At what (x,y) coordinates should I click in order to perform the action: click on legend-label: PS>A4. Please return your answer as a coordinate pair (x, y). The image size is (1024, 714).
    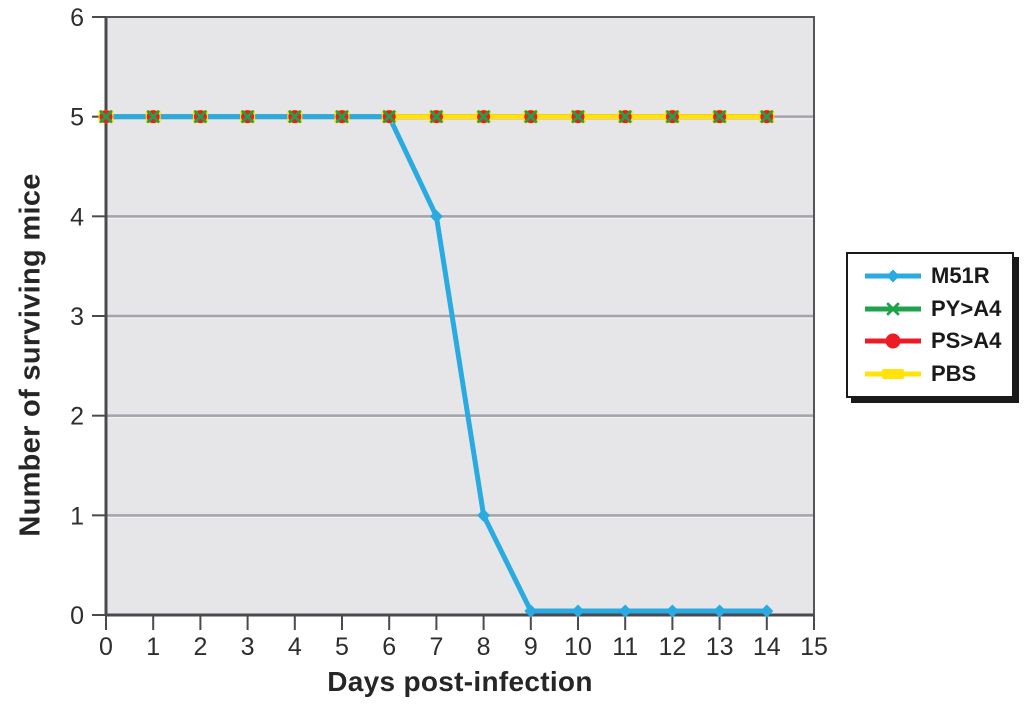
    Looking at the image, I should click on (966, 341).